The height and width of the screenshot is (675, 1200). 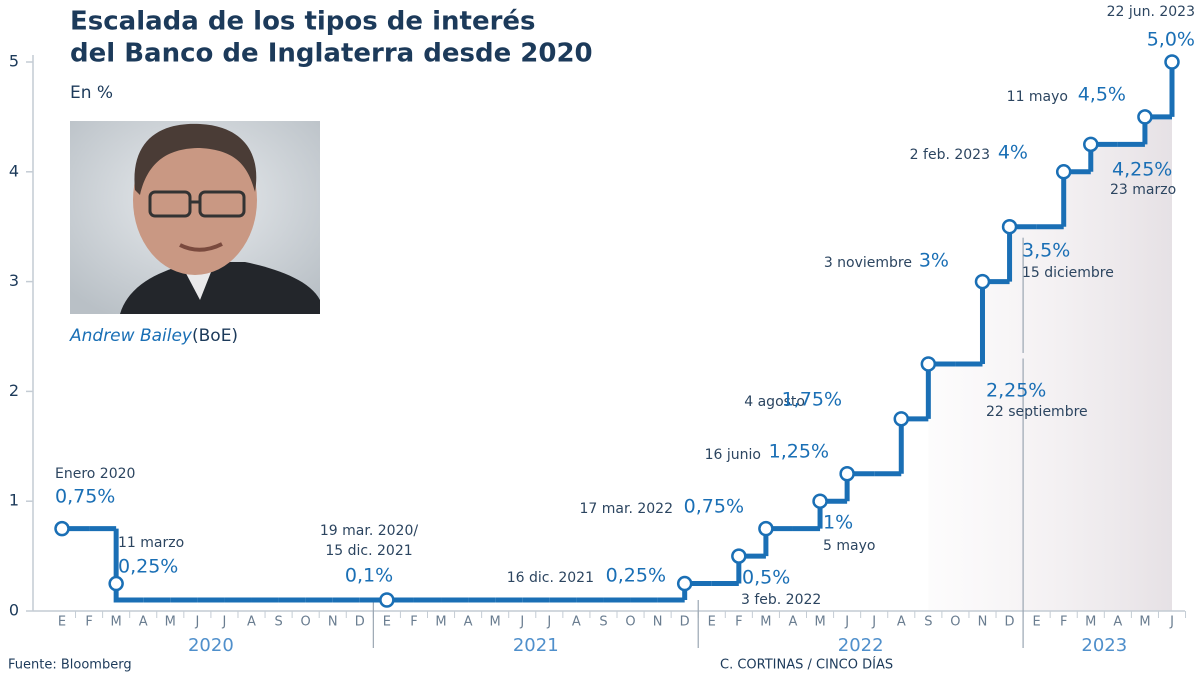 What do you see at coordinates (838, 523) in the screenshot?
I see `event-value-label: 1%` at bounding box center [838, 523].